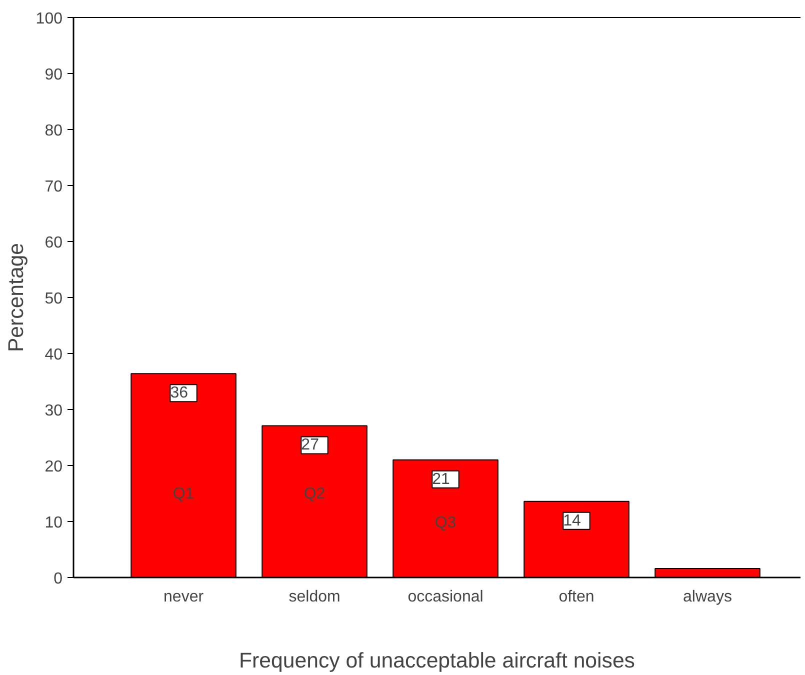  I want to click on y-tick-label: 10, so click(53, 523).